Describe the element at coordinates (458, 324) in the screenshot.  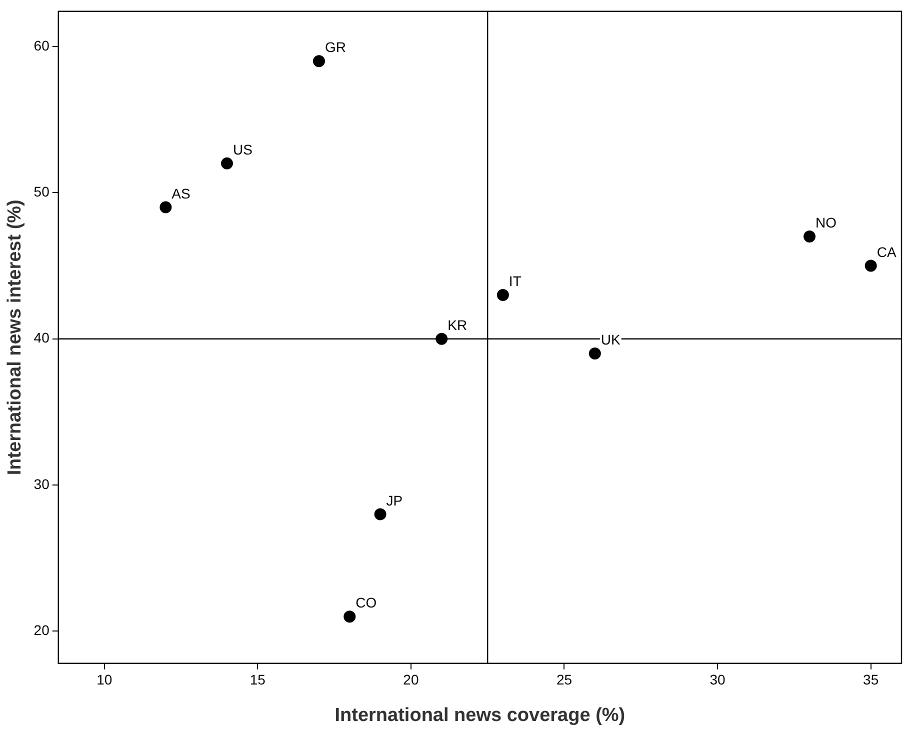
I see `annotation: KR` at that location.